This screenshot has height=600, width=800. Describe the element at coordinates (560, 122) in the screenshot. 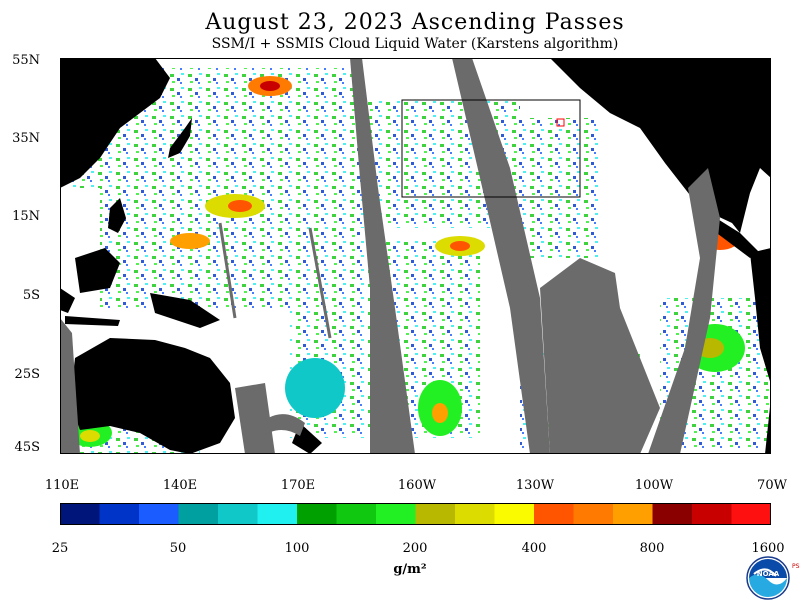

I see `location-marker` at that location.